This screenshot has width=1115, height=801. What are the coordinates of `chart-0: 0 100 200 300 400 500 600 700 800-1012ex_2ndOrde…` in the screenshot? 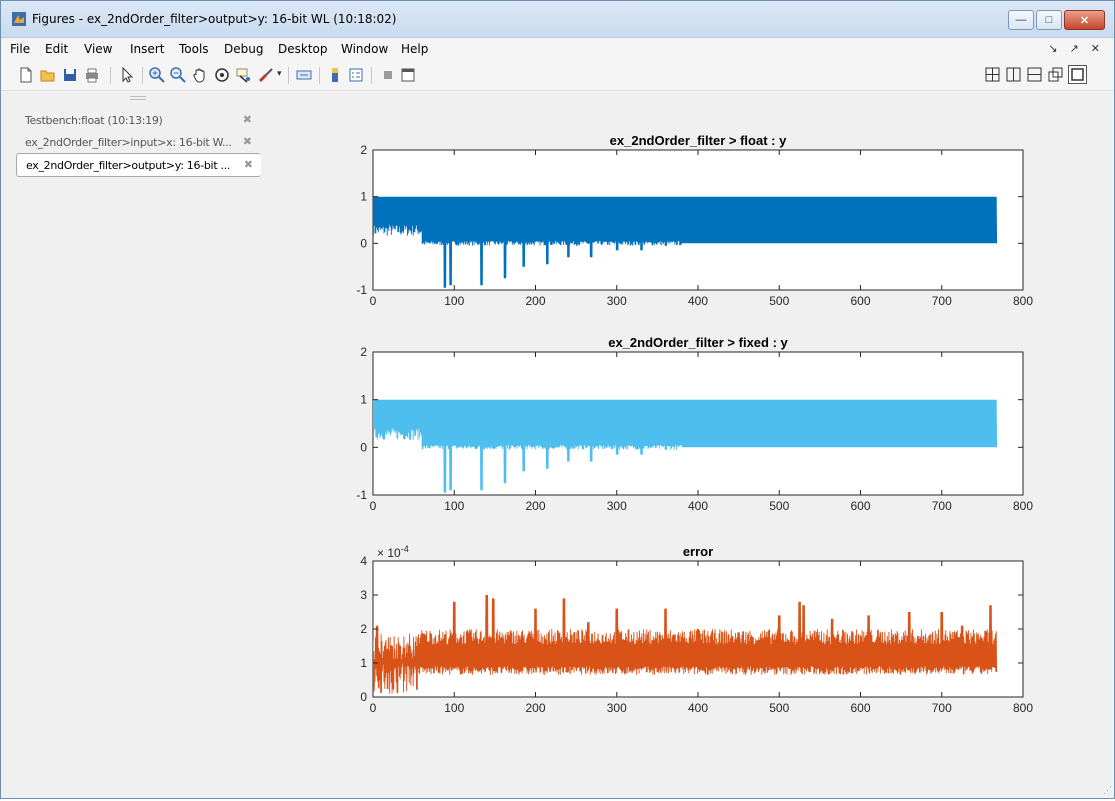 It's located at (694, 220).